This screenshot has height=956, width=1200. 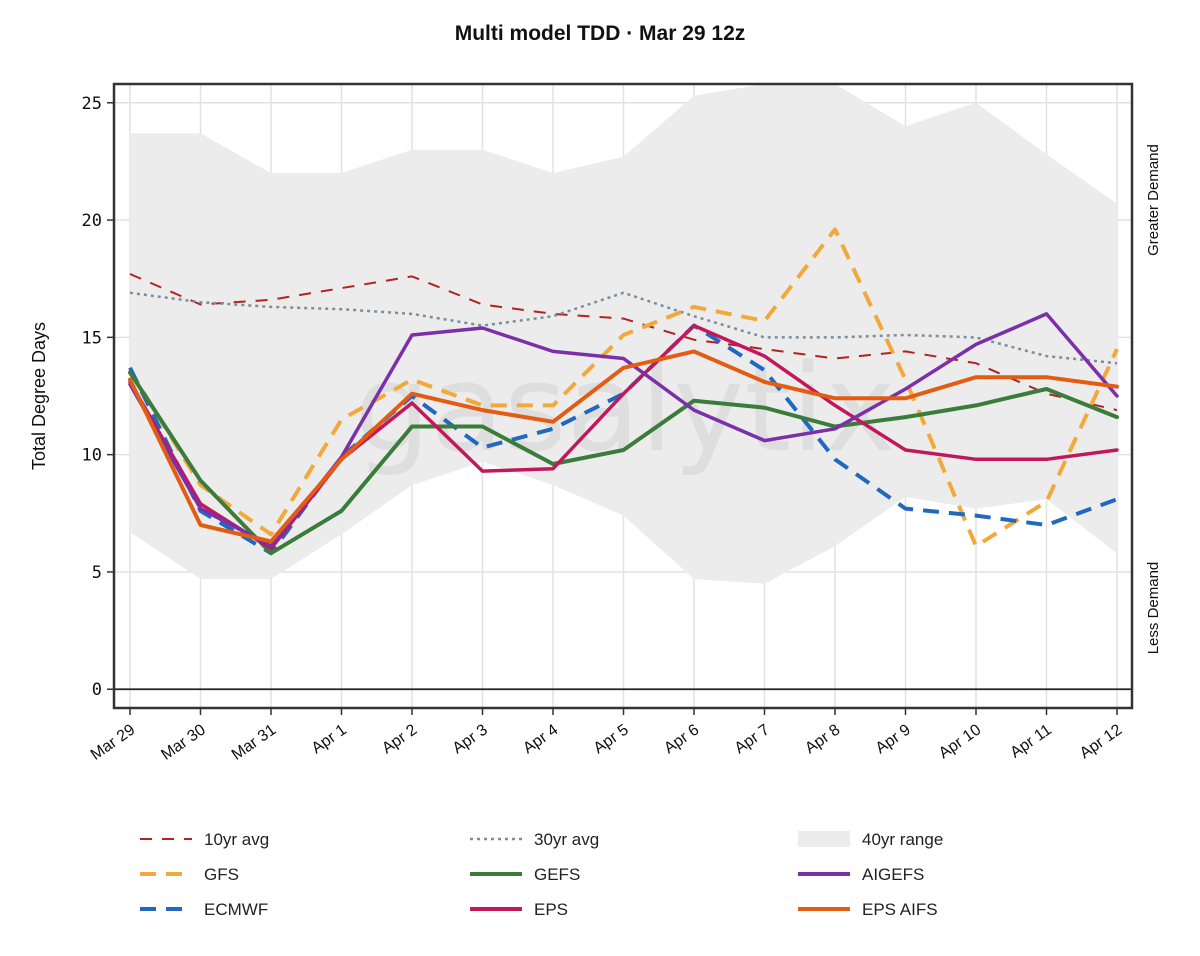 I want to click on x-tick-label: Apr 9, so click(x=893, y=739).